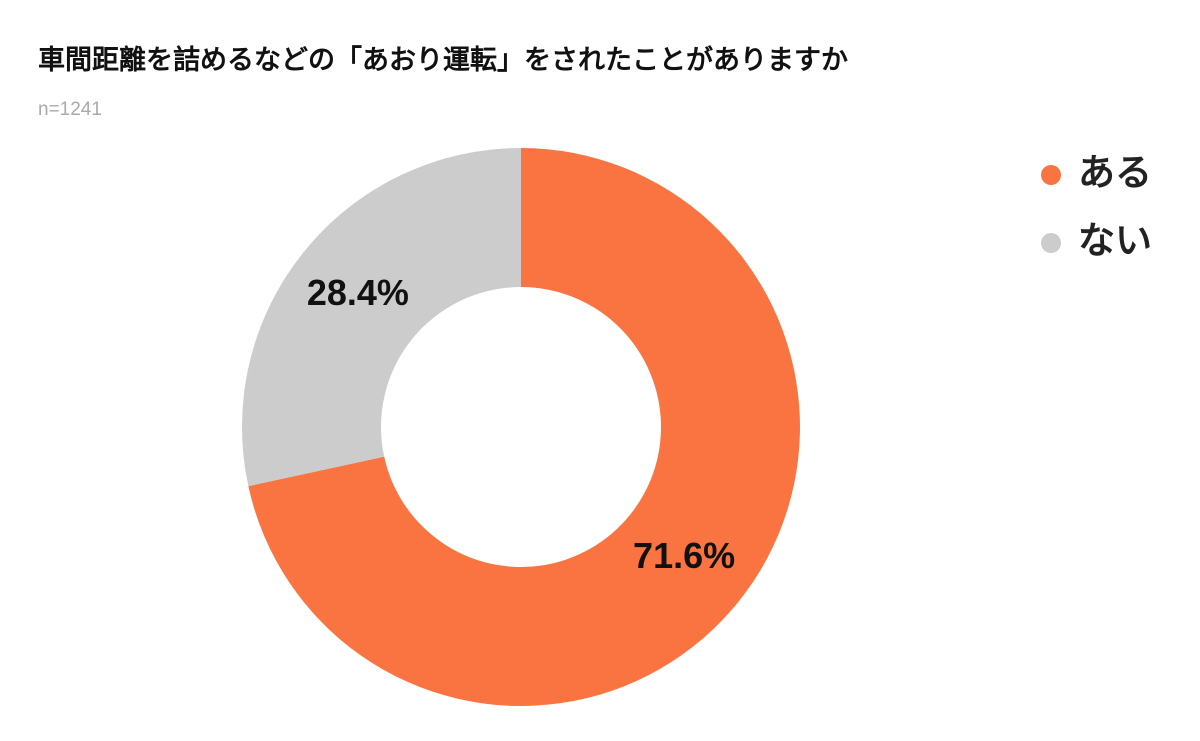 This screenshot has height=741, width=1200. What do you see at coordinates (1115, 172) in the screenshot?
I see `legend-label: ある` at bounding box center [1115, 172].